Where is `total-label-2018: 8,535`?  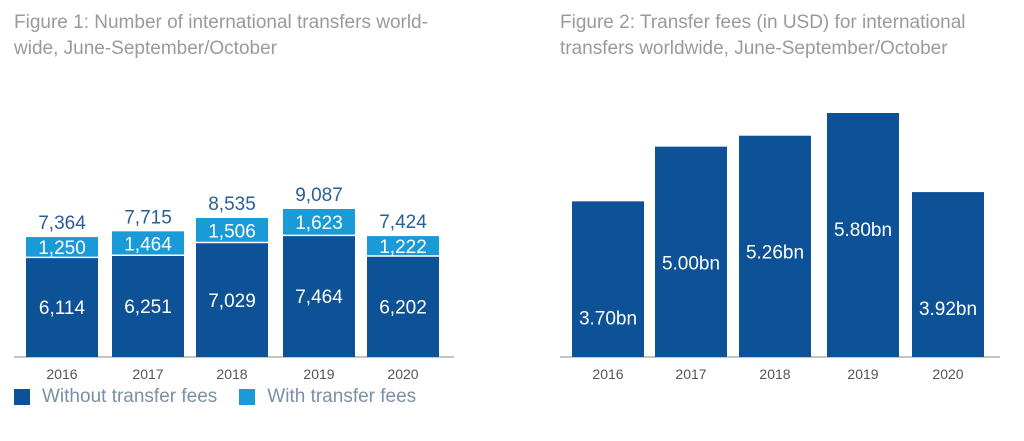 total-label-2018: 8,535 is located at coordinates (232, 204).